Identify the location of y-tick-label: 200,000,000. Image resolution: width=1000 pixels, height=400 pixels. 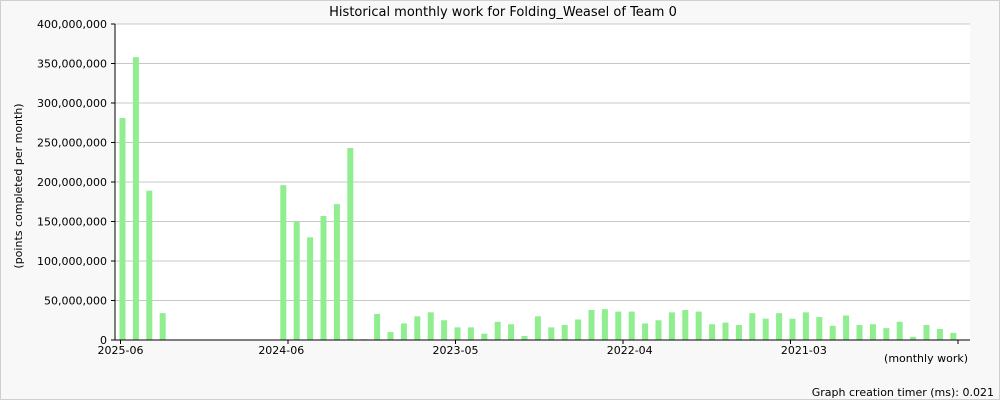
(72, 182).